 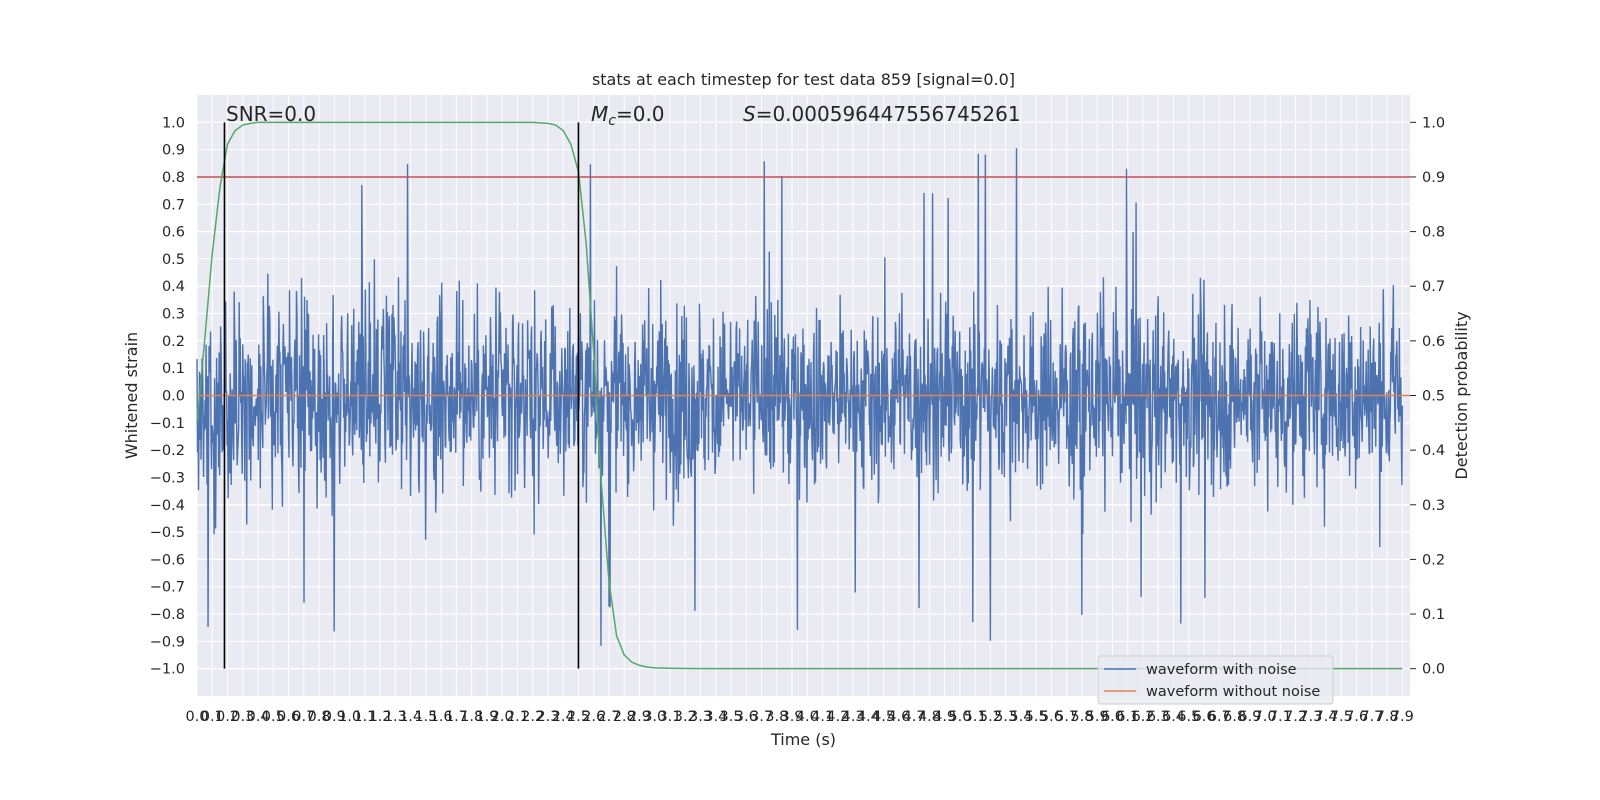 What do you see at coordinates (131, 395) in the screenshot?
I see `y-axis-label: Whitened strain` at bounding box center [131, 395].